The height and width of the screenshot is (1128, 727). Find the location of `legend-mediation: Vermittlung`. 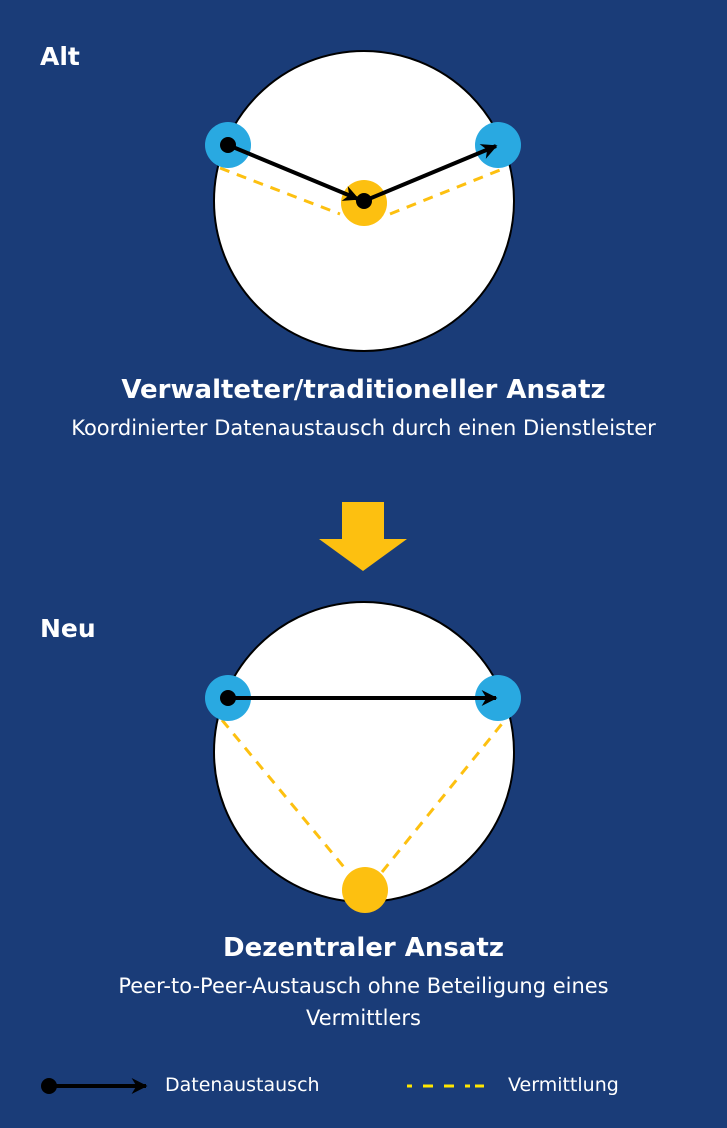

legend-mediation: Vermittlung is located at coordinates (563, 1085).